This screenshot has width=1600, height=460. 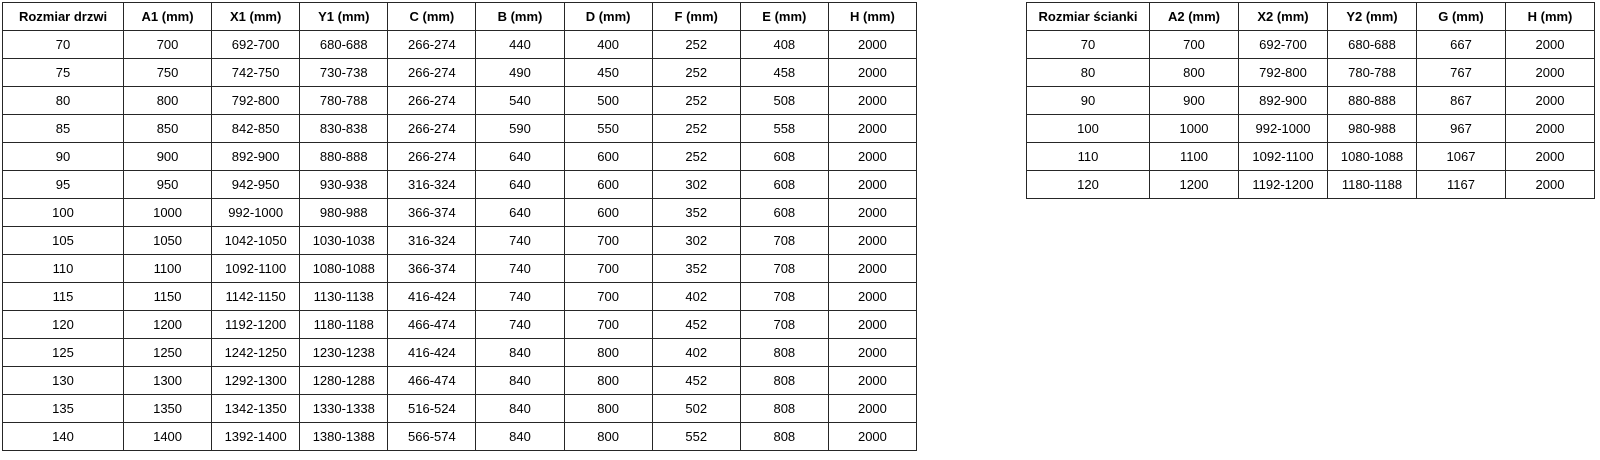 What do you see at coordinates (63, 436) in the screenshot?
I see `table-cell: 140` at bounding box center [63, 436].